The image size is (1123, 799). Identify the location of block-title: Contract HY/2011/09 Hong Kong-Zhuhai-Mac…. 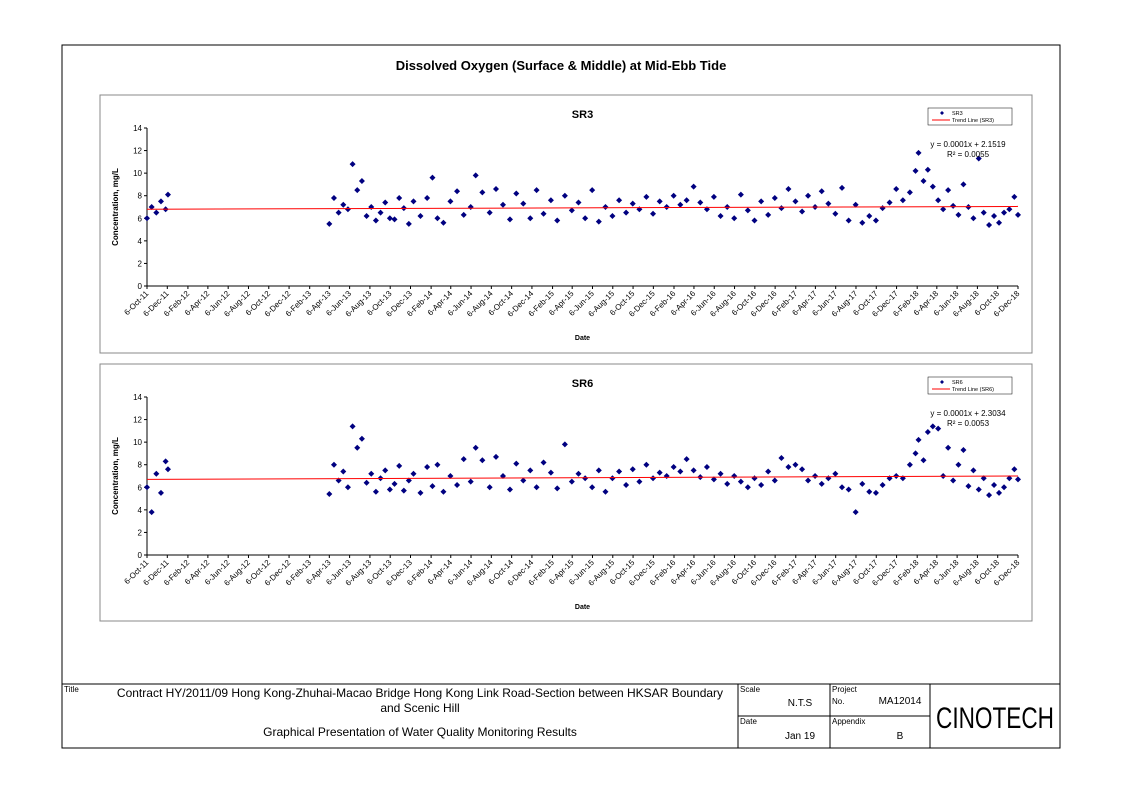
(420, 693).